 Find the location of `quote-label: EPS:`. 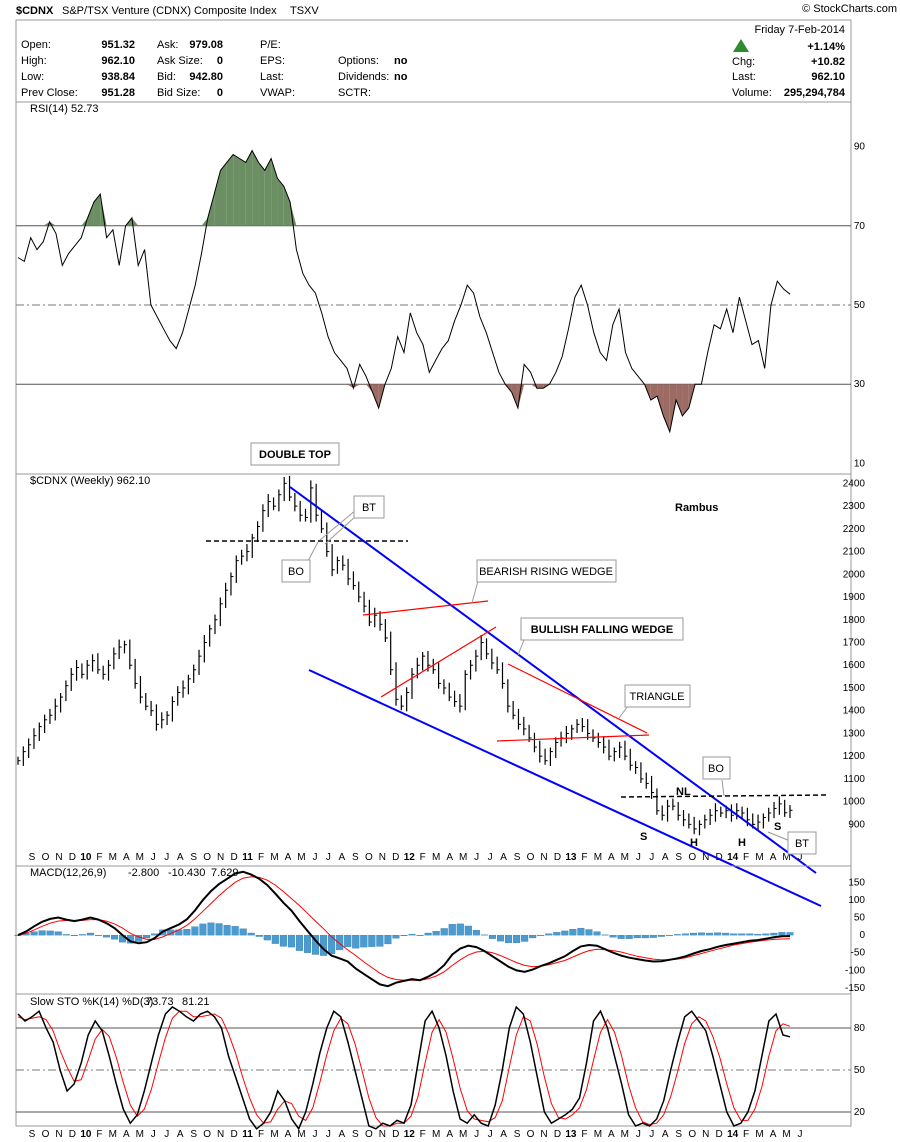

quote-label: EPS: is located at coordinates (272, 61).